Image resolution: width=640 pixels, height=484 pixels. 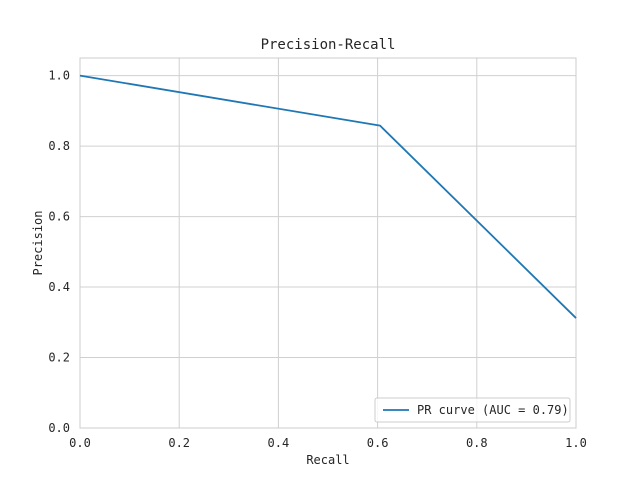 What do you see at coordinates (179, 443) in the screenshot?
I see `x-tick-label: 0.2` at bounding box center [179, 443].